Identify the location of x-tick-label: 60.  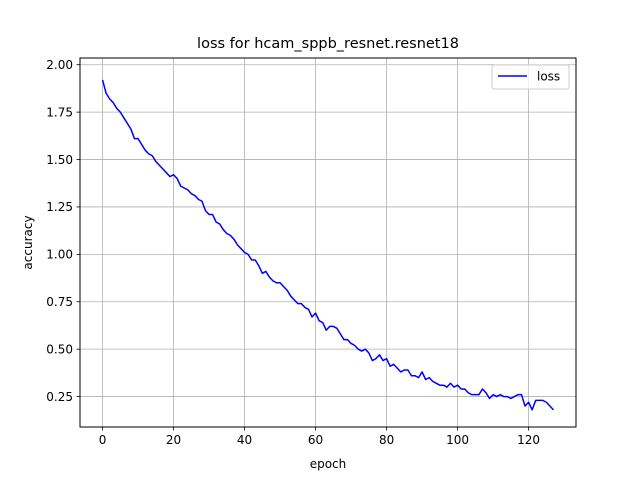
(315, 440).